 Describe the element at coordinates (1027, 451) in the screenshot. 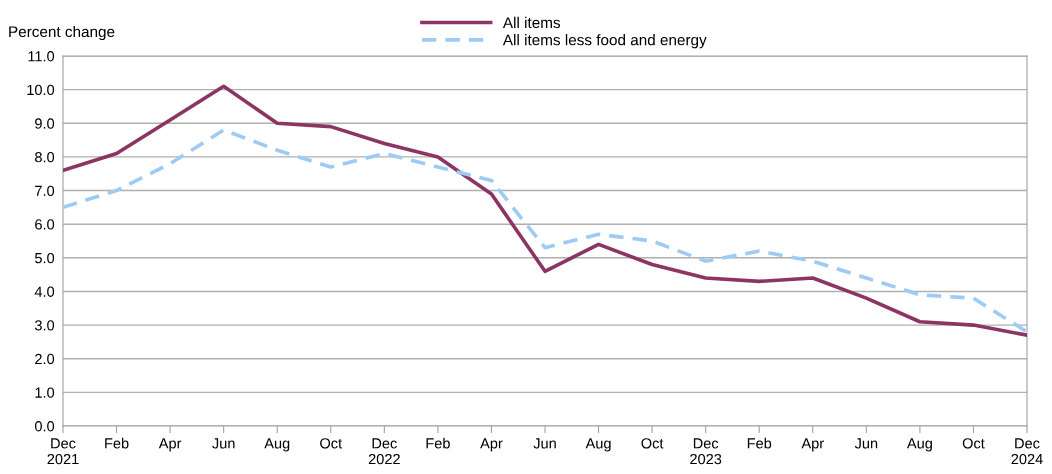

I see `x-tick-label: Dec 2024` at that location.